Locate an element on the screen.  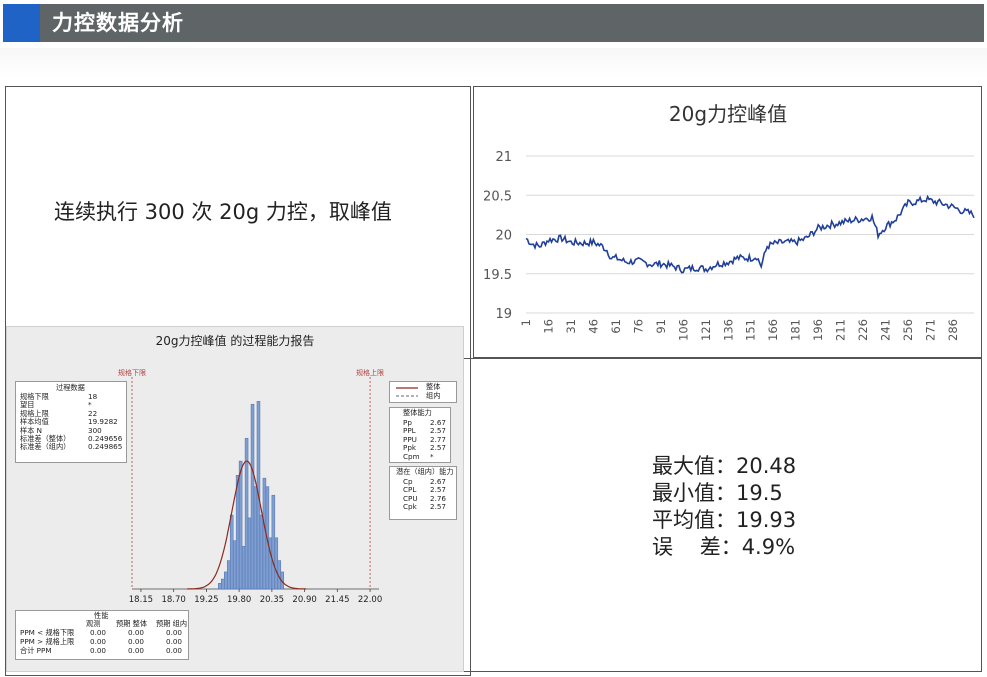
x-tick-label: 166 is located at coordinates (773, 330).